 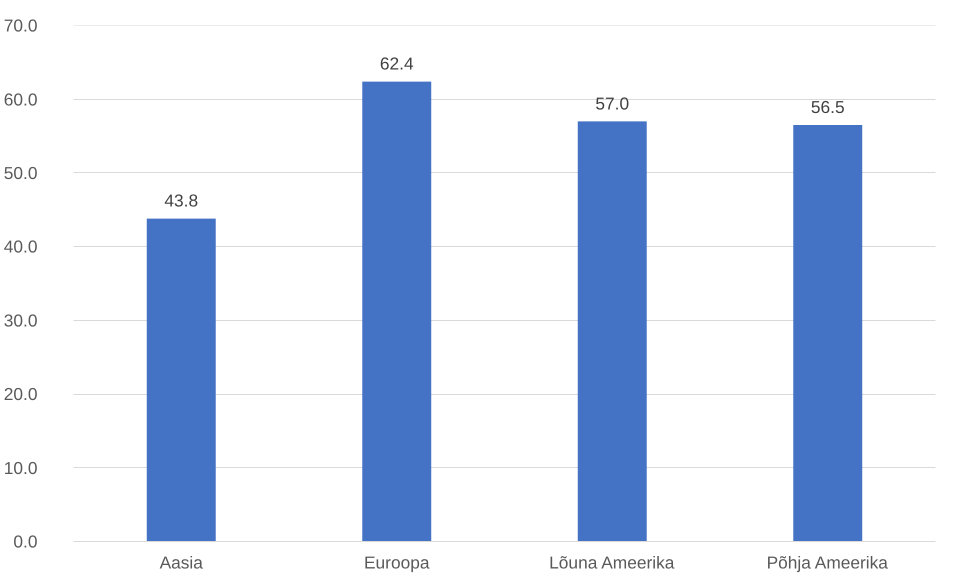 I want to click on x-tick-label: Lõuna Ameerika, so click(x=612, y=562).